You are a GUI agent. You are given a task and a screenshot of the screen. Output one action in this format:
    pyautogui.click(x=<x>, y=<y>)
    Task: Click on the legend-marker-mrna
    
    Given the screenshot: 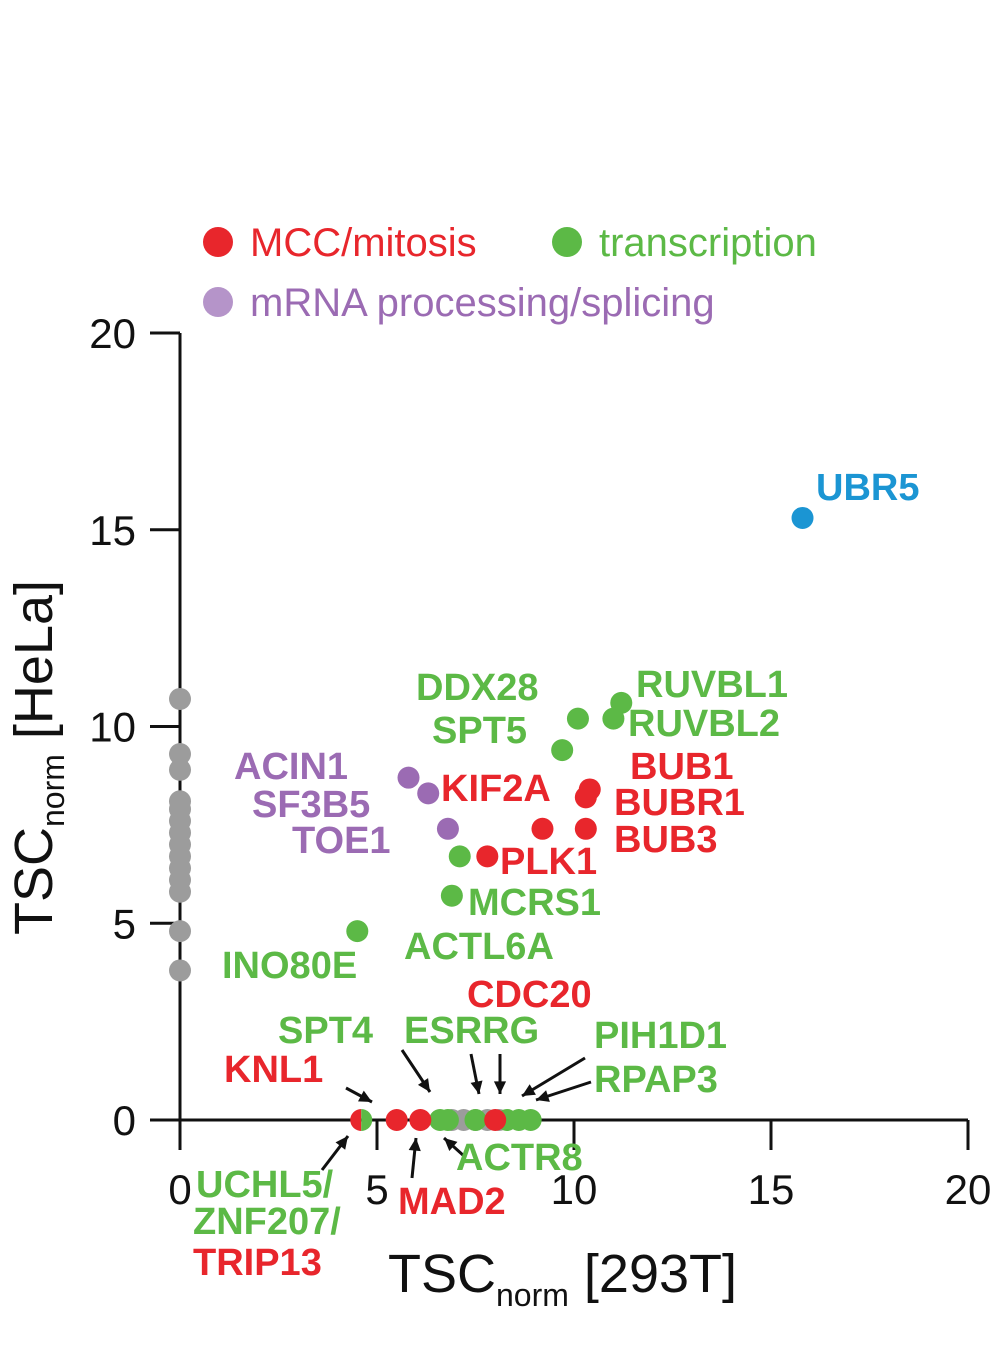 What is the action you would take?
    pyautogui.click(x=218, y=302)
    